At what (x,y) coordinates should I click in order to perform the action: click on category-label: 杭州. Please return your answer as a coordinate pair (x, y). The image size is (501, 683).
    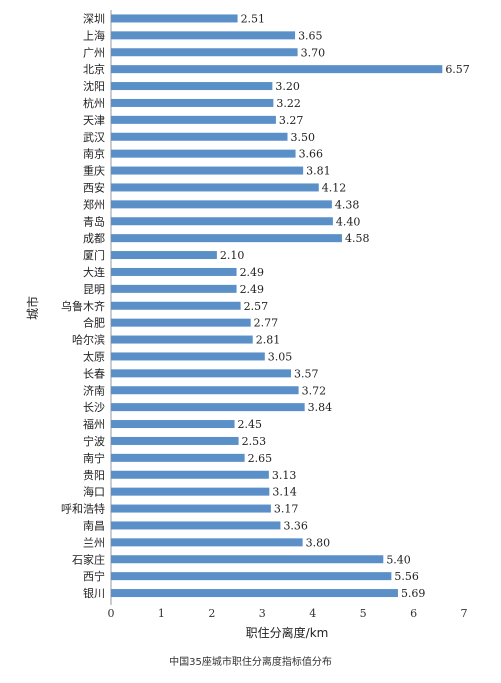
    Looking at the image, I should click on (94, 103).